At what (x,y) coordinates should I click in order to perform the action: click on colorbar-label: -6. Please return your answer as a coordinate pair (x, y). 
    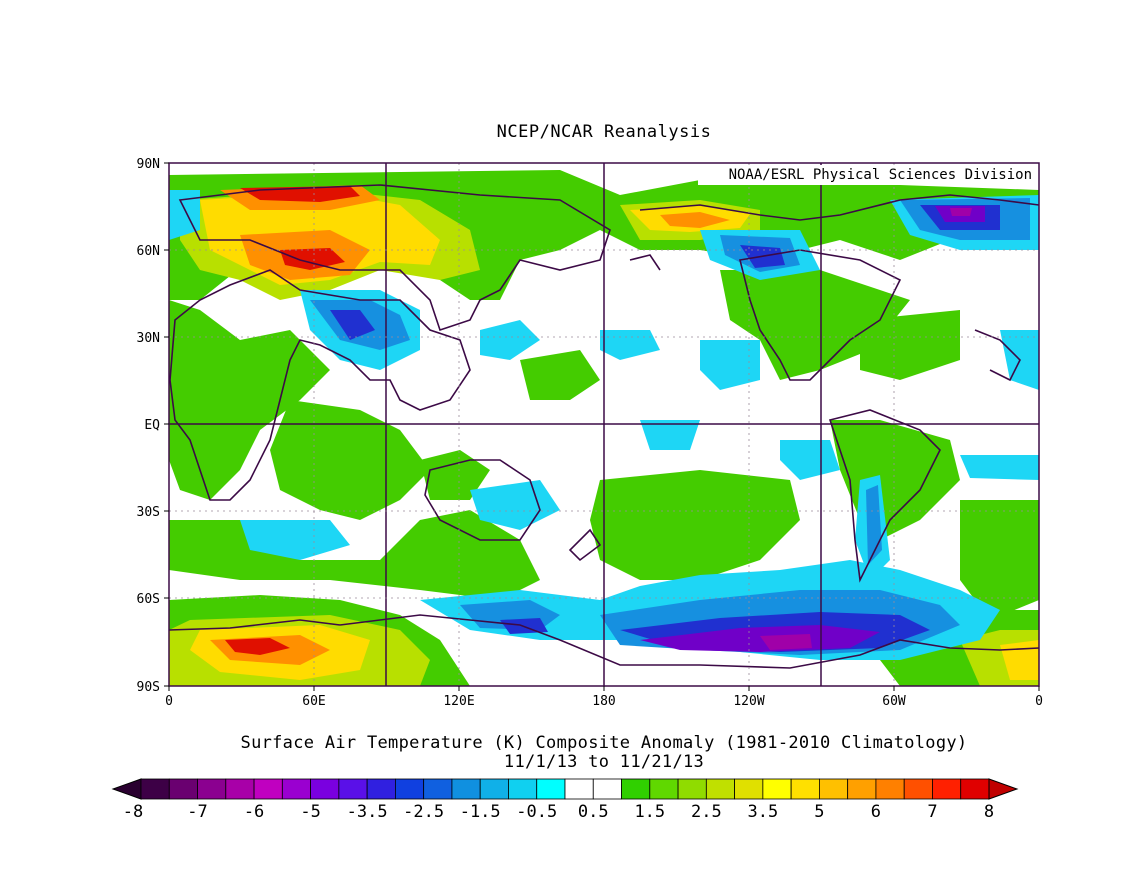
    Looking at the image, I should click on (254, 812).